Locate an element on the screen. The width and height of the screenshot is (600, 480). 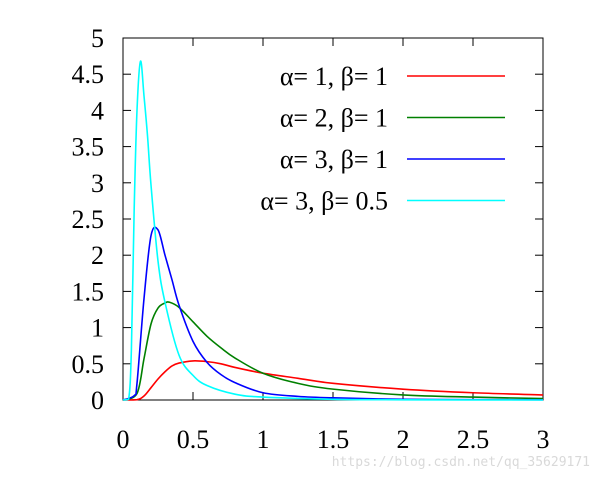
y-tick-label: 4.5 is located at coordinates (88, 74).